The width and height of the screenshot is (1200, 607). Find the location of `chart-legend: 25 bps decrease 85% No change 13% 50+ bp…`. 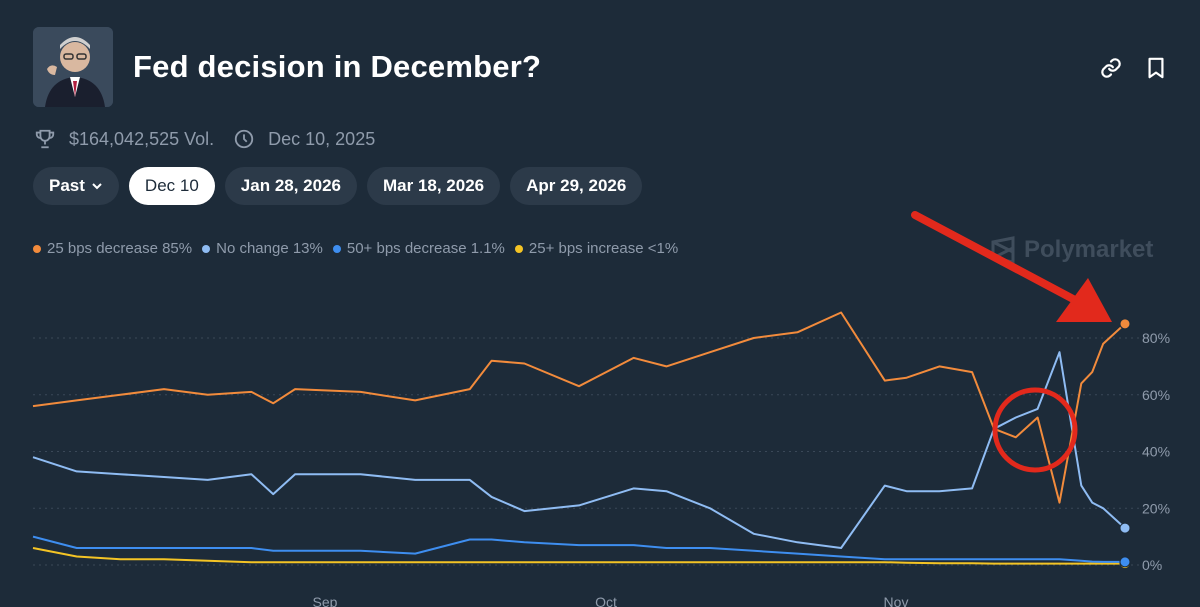

chart-legend: 25 bps decrease 85% No change 13% 50+ bp… is located at coordinates (360, 248).